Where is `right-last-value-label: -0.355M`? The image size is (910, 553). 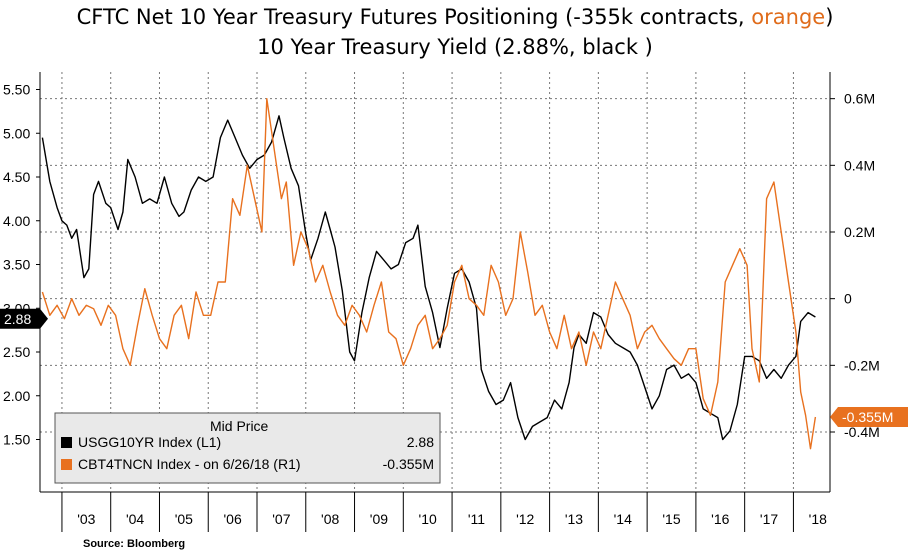 right-last-value-label: -0.355M is located at coordinates (867, 417).